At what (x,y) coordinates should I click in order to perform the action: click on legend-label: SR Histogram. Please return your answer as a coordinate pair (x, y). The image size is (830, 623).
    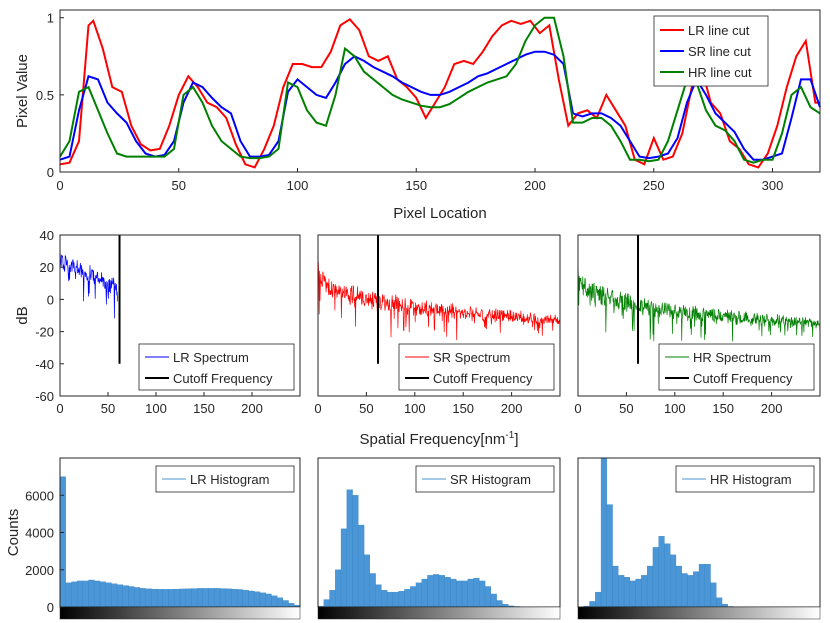
    Looking at the image, I should click on (490, 479).